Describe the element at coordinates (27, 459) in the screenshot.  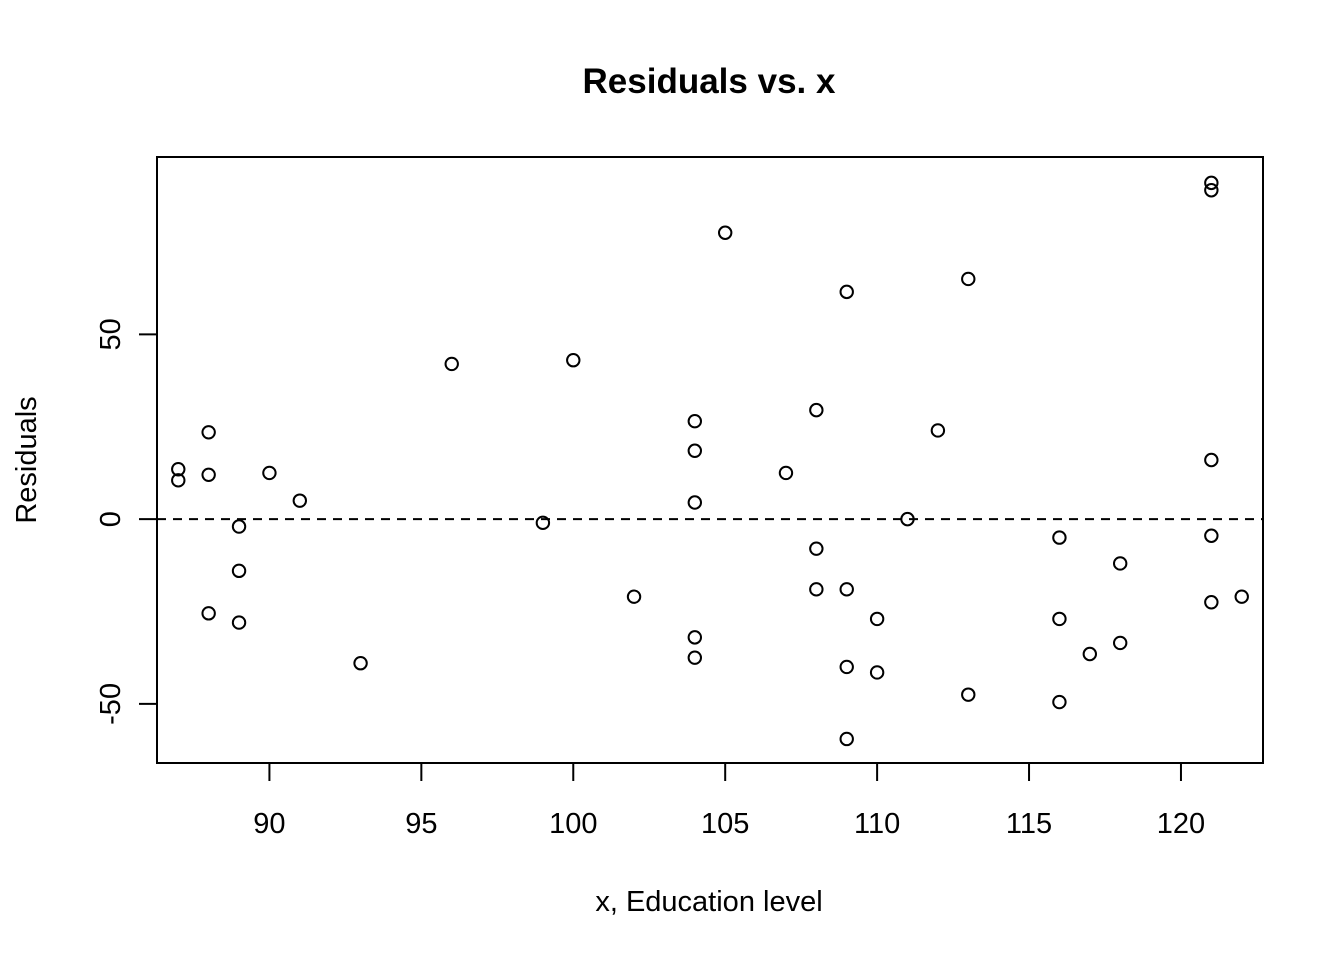
I see `y-axis-label: Residuals` at that location.